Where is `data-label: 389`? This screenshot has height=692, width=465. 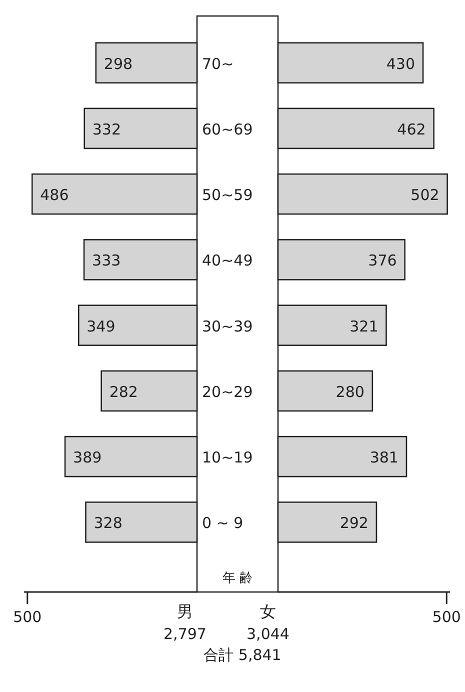 data-label: 389 is located at coordinates (87, 457).